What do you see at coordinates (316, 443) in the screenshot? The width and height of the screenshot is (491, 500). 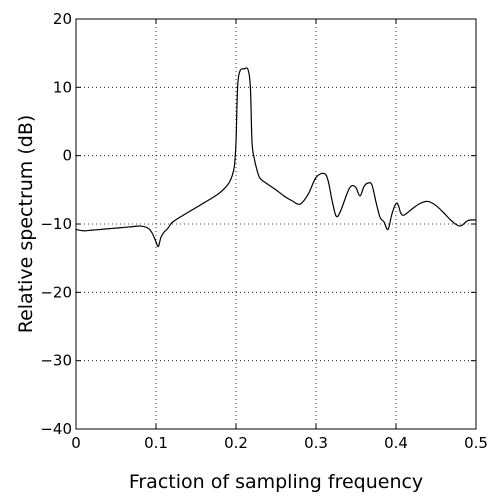 I see `x-tick-label: 0.3` at bounding box center [316, 443].